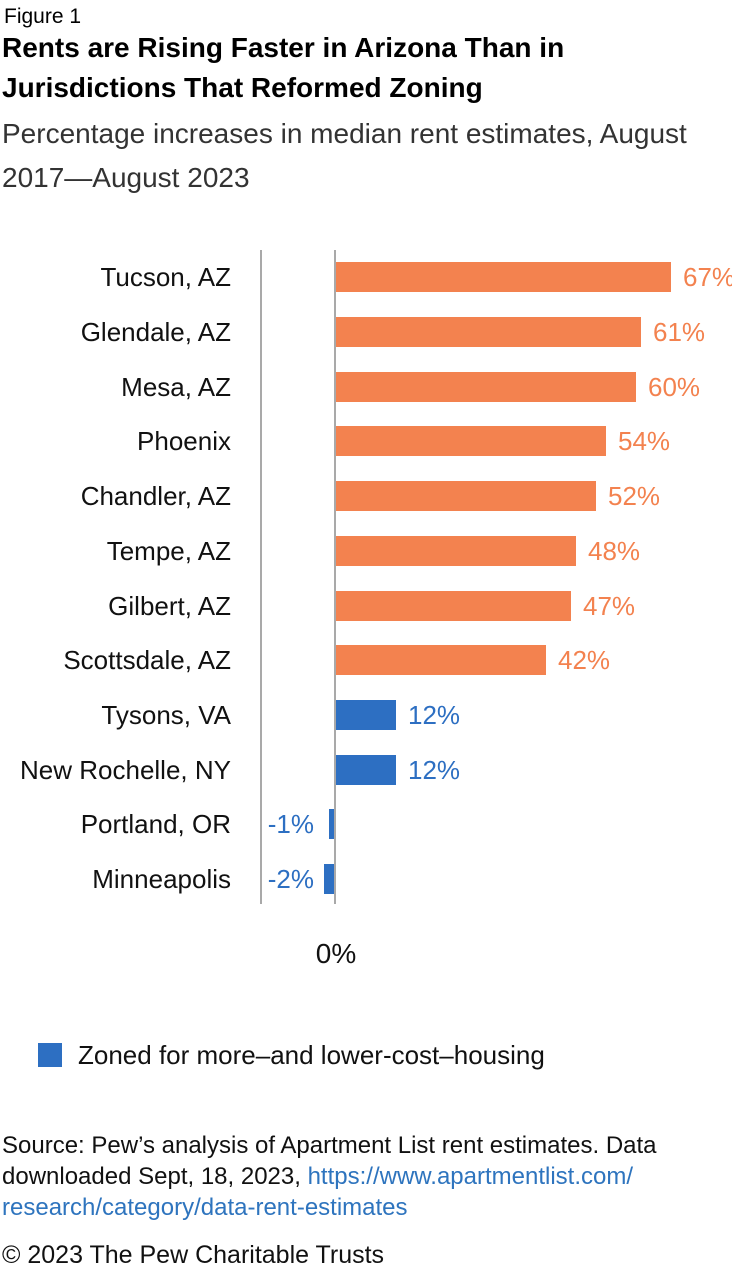 The image size is (732, 1272). Describe the element at coordinates (169, 606) in the screenshot. I see `category-label-gilbert-az: Gilbert, AZ` at that location.